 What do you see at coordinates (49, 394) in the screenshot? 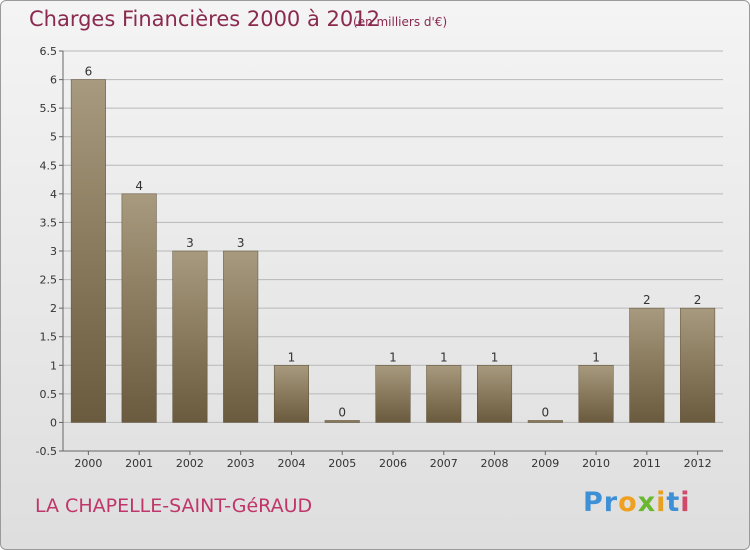
I see `y-tick-label: 0.5` at bounding box center [49, 394].